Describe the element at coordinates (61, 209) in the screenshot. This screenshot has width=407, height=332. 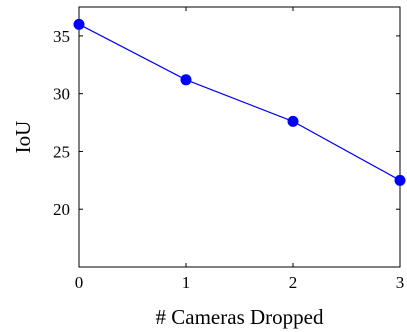
I see `y-tick-label: 20` at that location.